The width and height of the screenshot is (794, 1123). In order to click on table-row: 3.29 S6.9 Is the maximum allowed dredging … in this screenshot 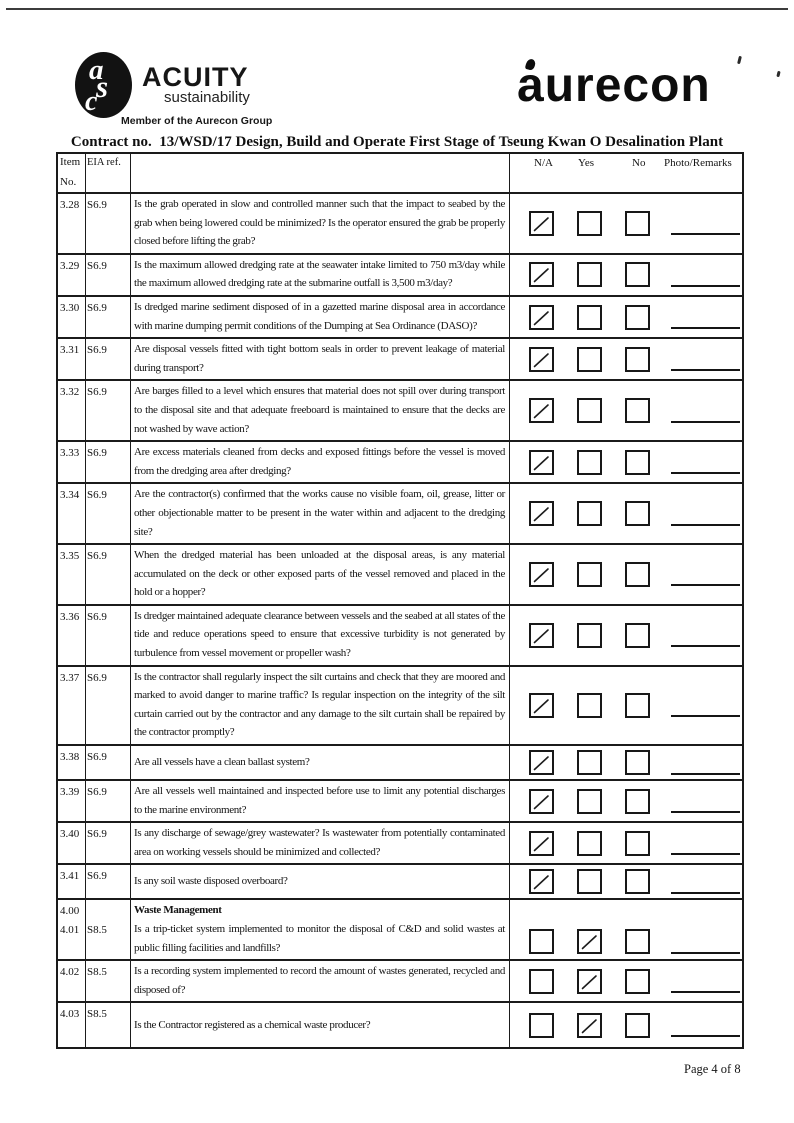, I will do `click(400, 275)`.